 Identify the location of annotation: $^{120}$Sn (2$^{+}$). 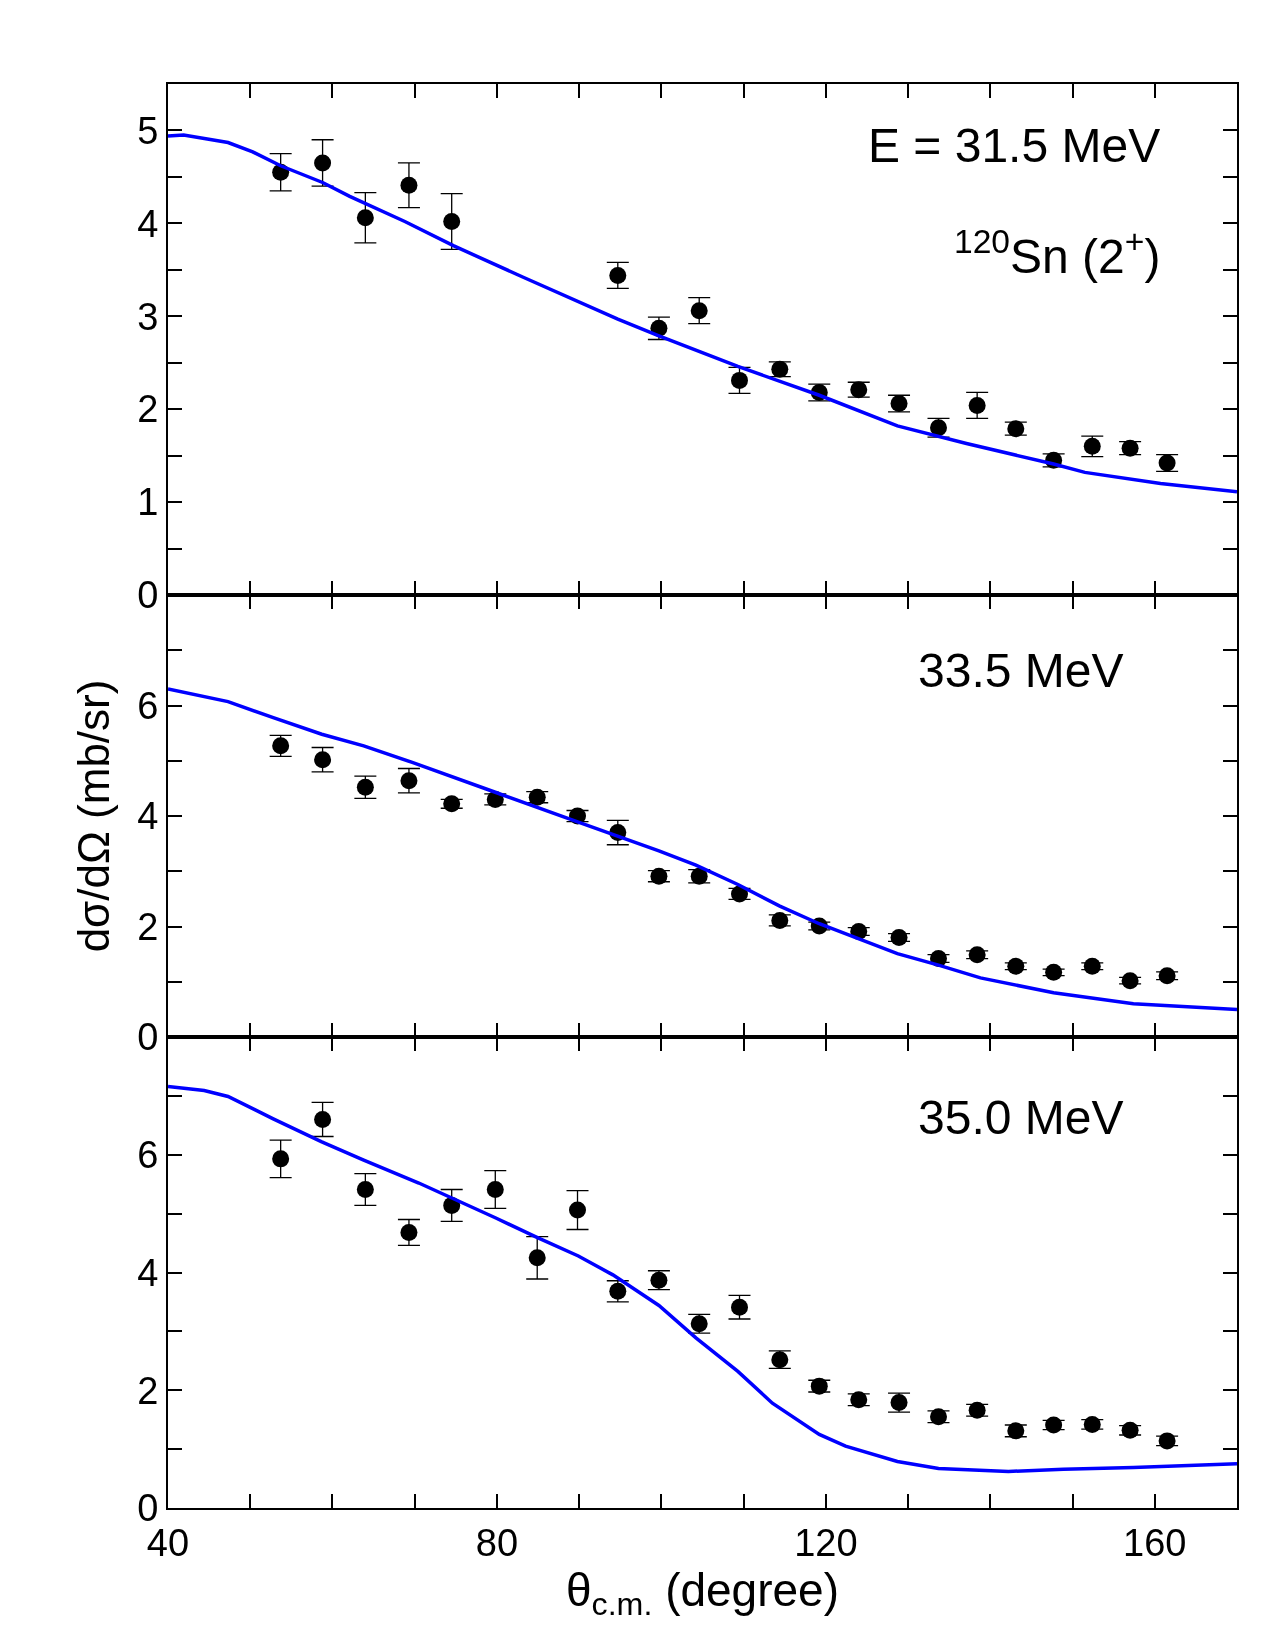
(1057, 253).